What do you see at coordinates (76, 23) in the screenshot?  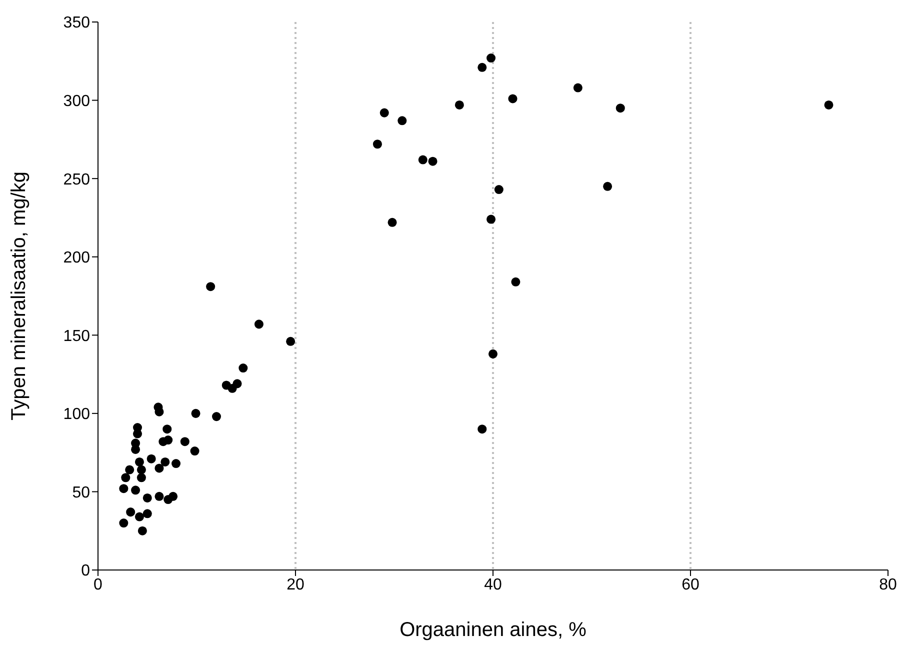 I see `y-tick-label: 350` at bounding box center [76, 23].